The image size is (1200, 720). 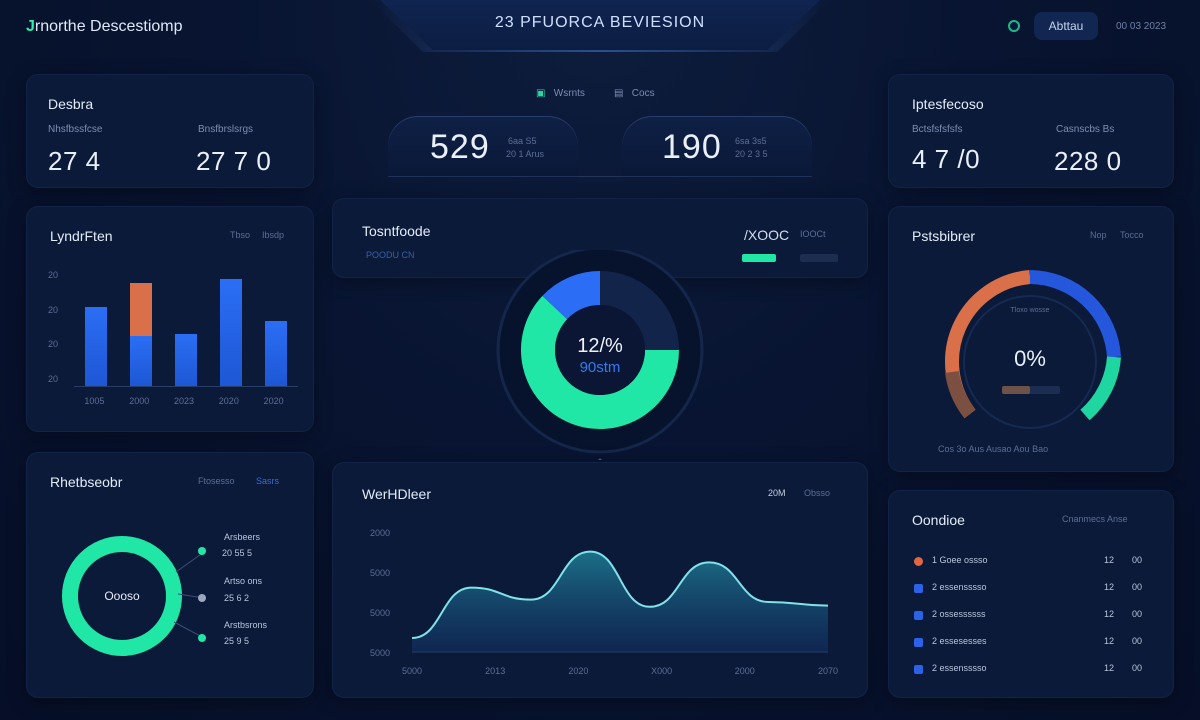 I want to click on area-chart: 2000 5000 5000 5000 5000 2013 2020 X000 2000 2070, so click(x=604, y=602).